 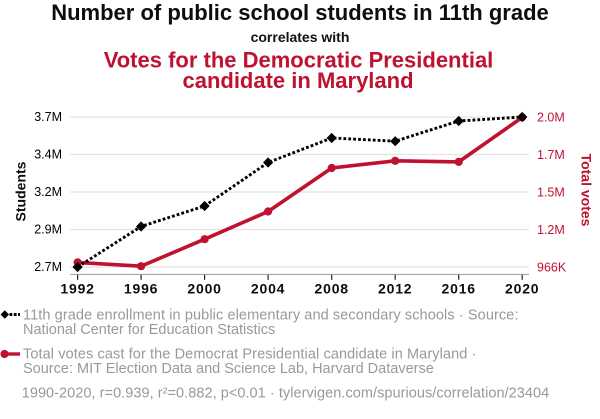 I want to click on svg-text: 2.7M, so click(x=48, y=267).